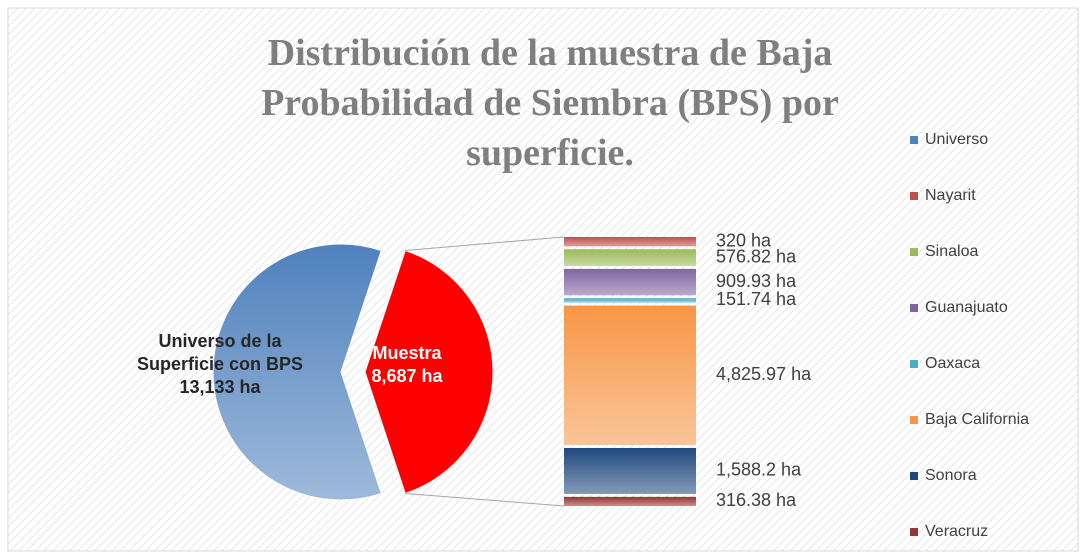 The height and width of the screenshot is (559, 1086). What do you see at coordinates (756, 256) in the screenshot?
I see `data-label: 576.82 ha` at bounding box center [756, 256].